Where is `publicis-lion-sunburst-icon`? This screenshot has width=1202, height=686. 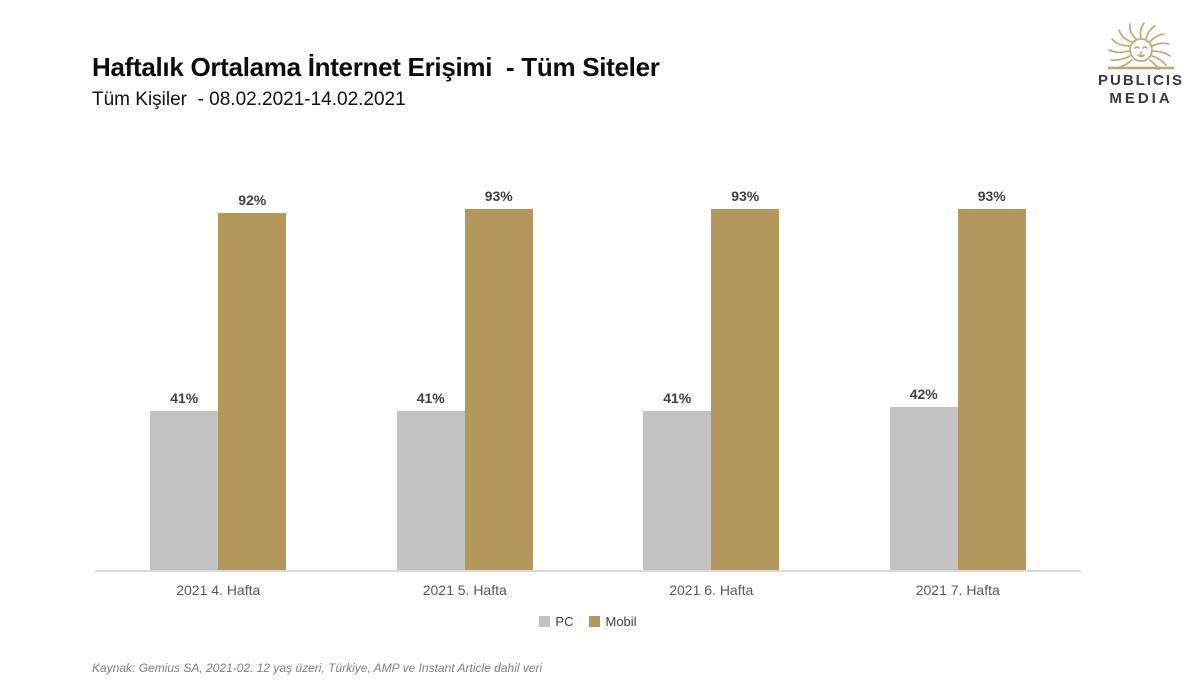
publicis-lion-sunburst-icon is located at coordinates (1141, 42).